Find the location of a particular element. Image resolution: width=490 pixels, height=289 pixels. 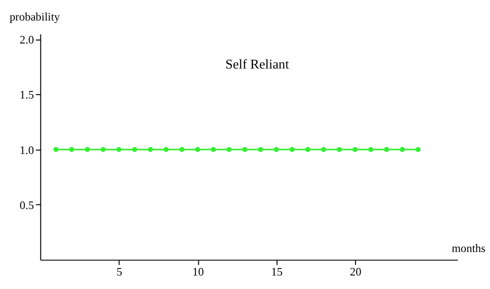

x-tick-label: 5 is located at coordinates (119, 272).